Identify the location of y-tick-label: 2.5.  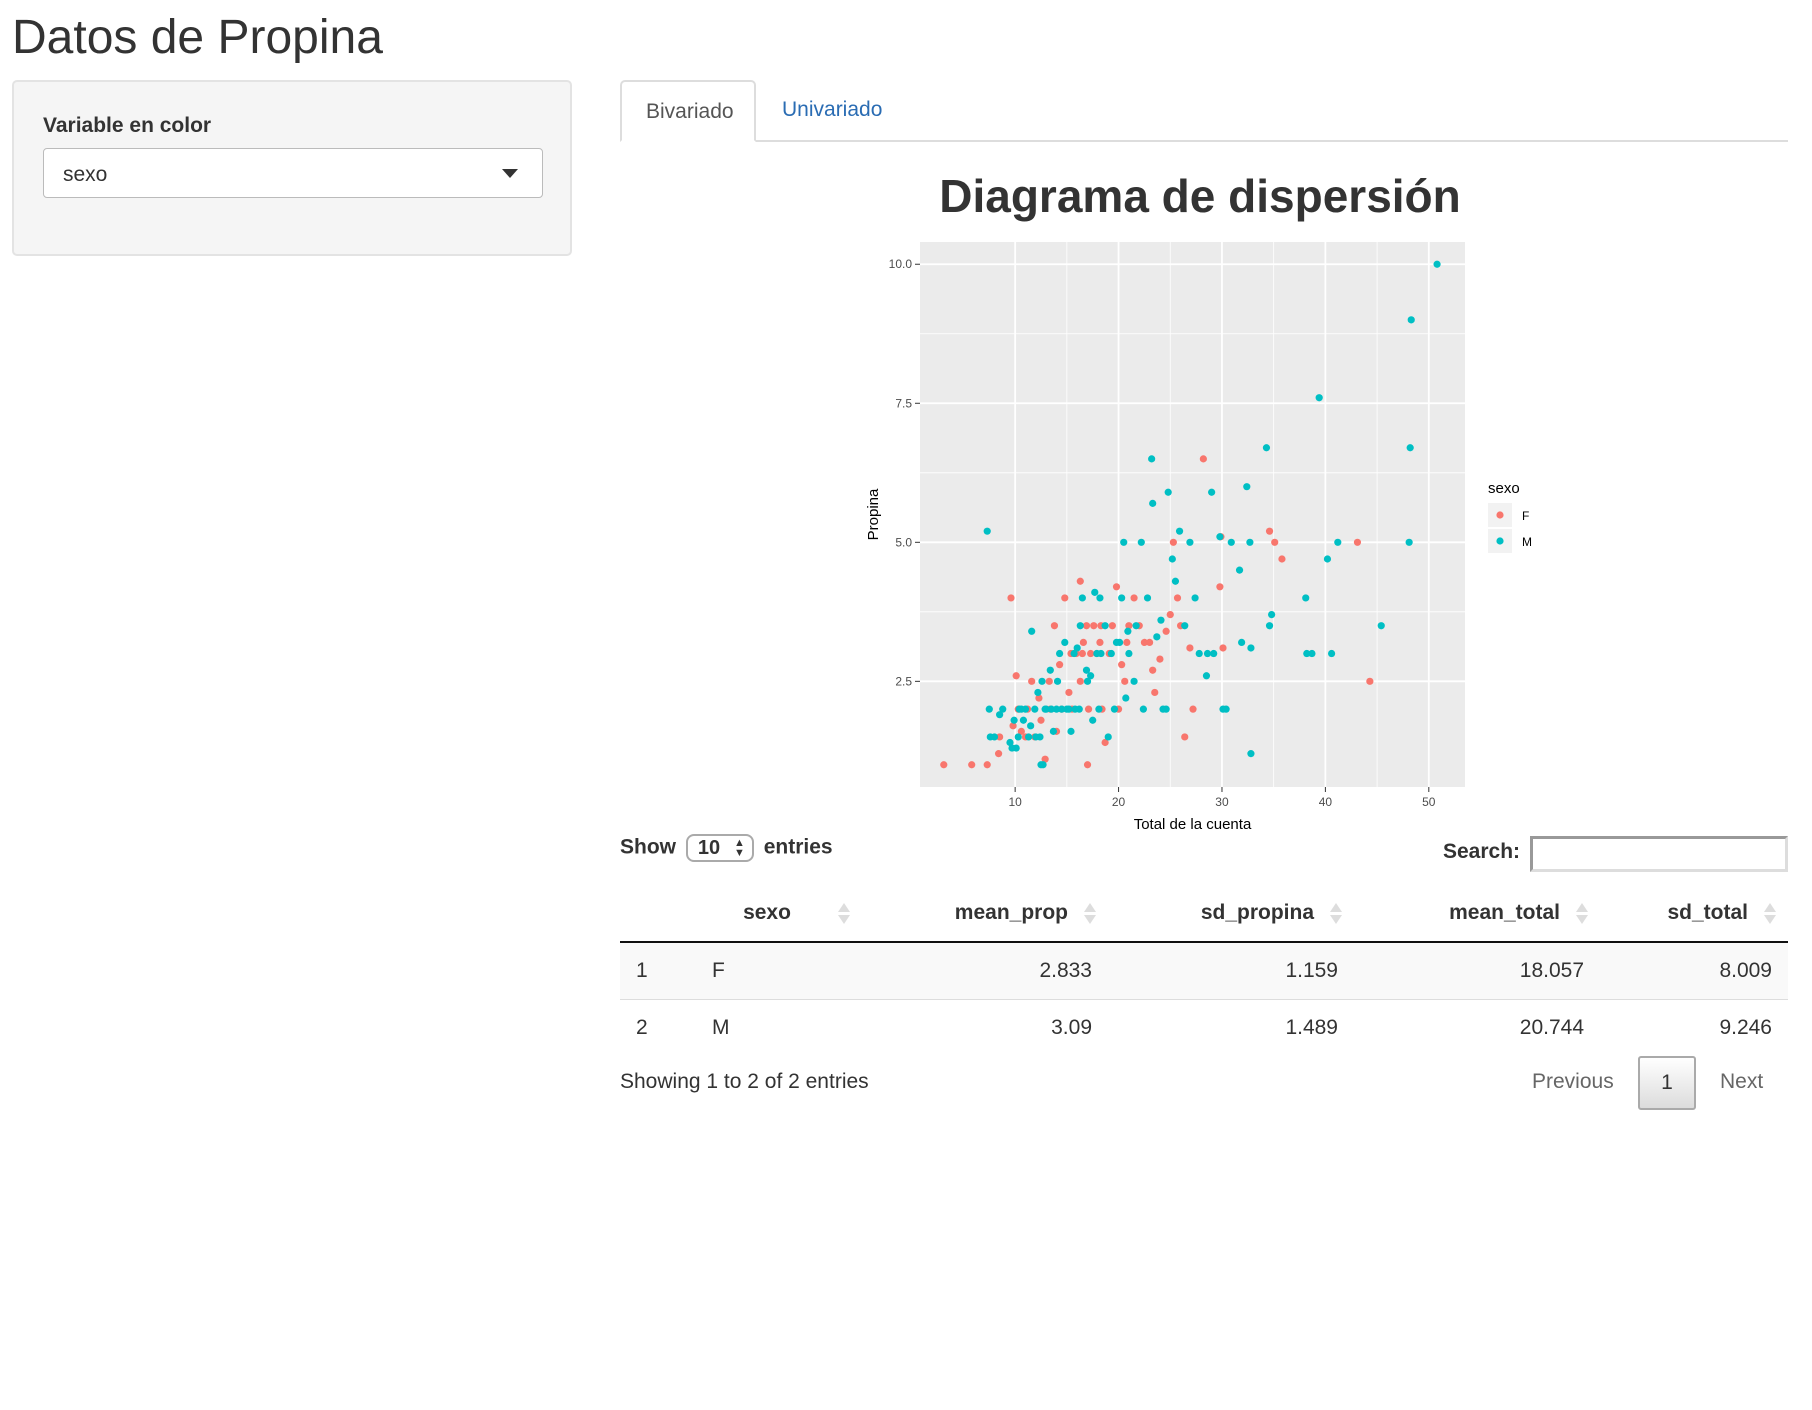
(903, 681).